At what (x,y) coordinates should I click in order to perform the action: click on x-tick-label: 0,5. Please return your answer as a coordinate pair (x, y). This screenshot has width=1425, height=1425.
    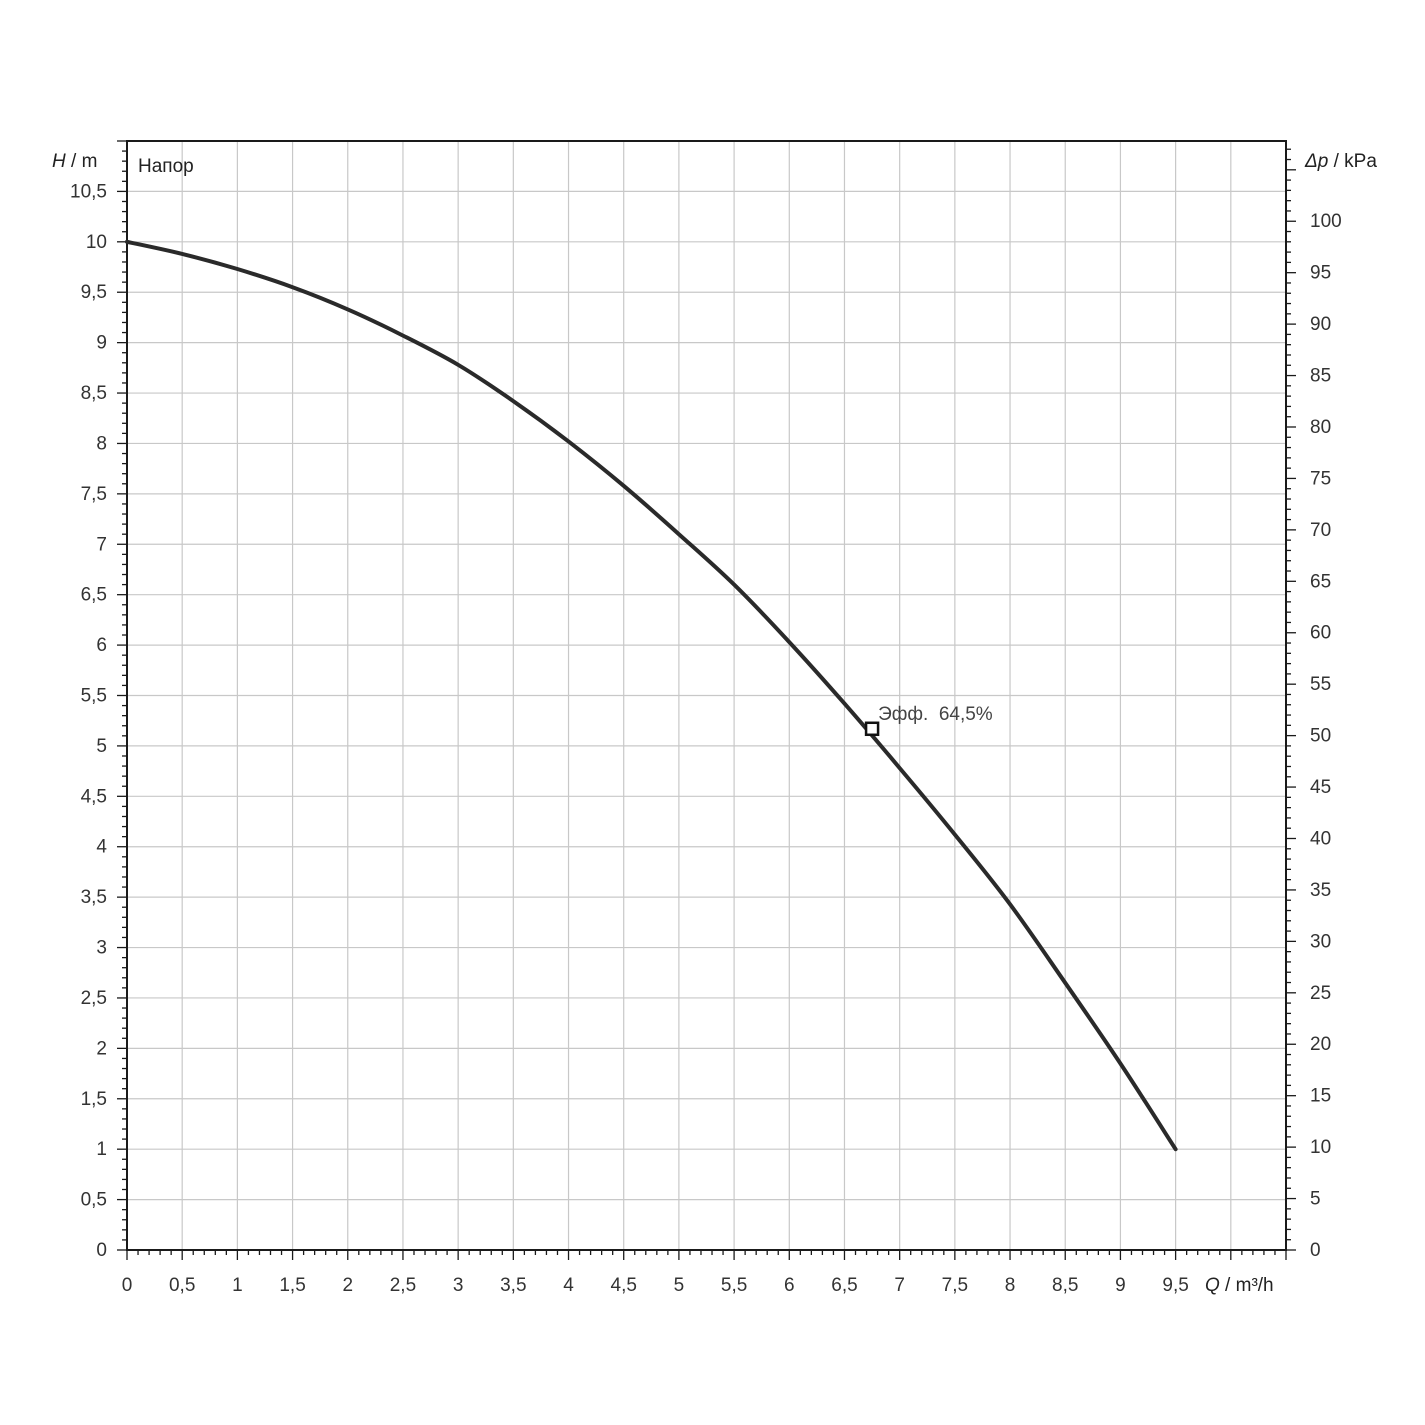
    Looking at the image, I should click on (182, 1285).